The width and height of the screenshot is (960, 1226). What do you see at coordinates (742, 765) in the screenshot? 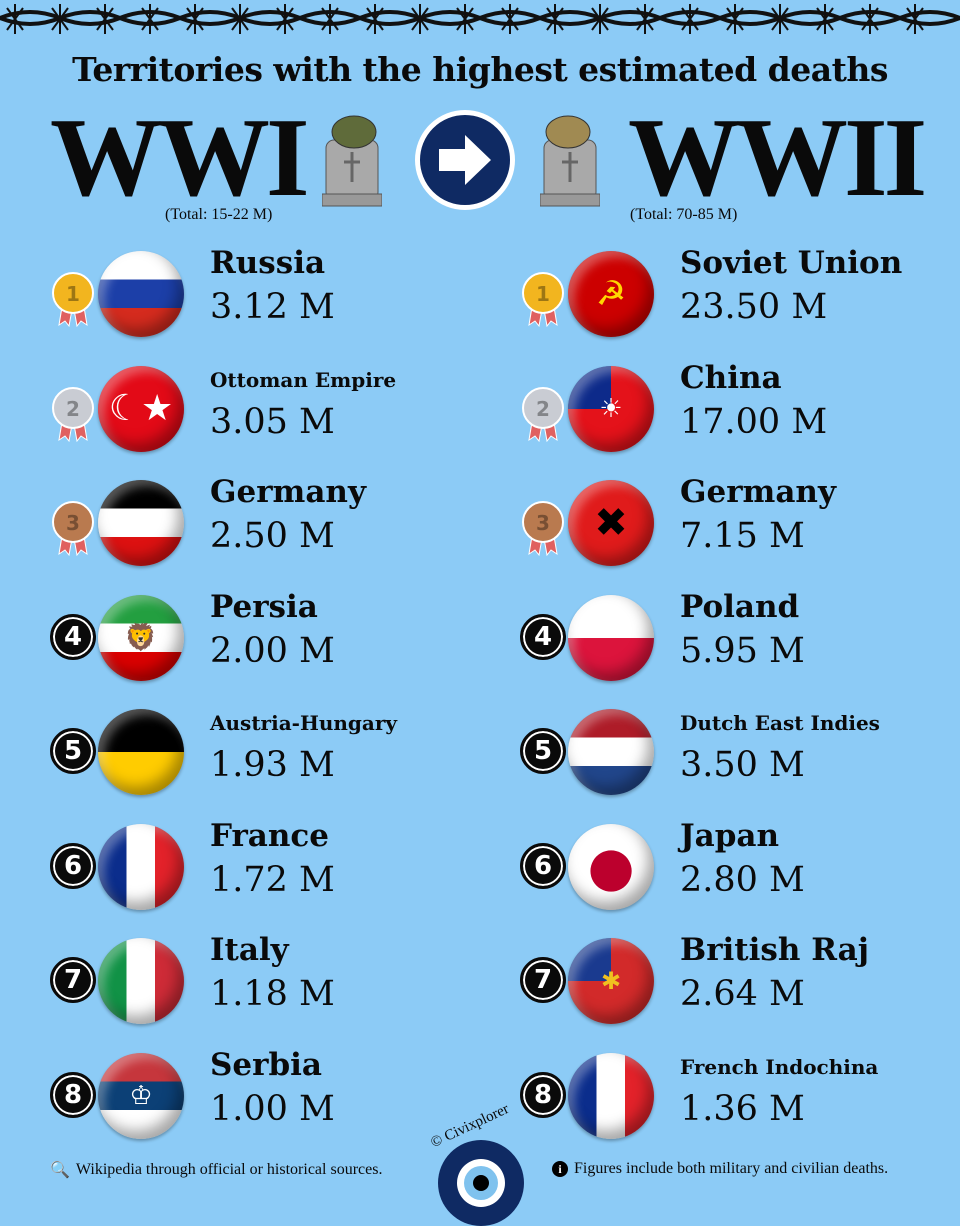
I see `death-count: 3.50 M` at bounding box center [742, 765].